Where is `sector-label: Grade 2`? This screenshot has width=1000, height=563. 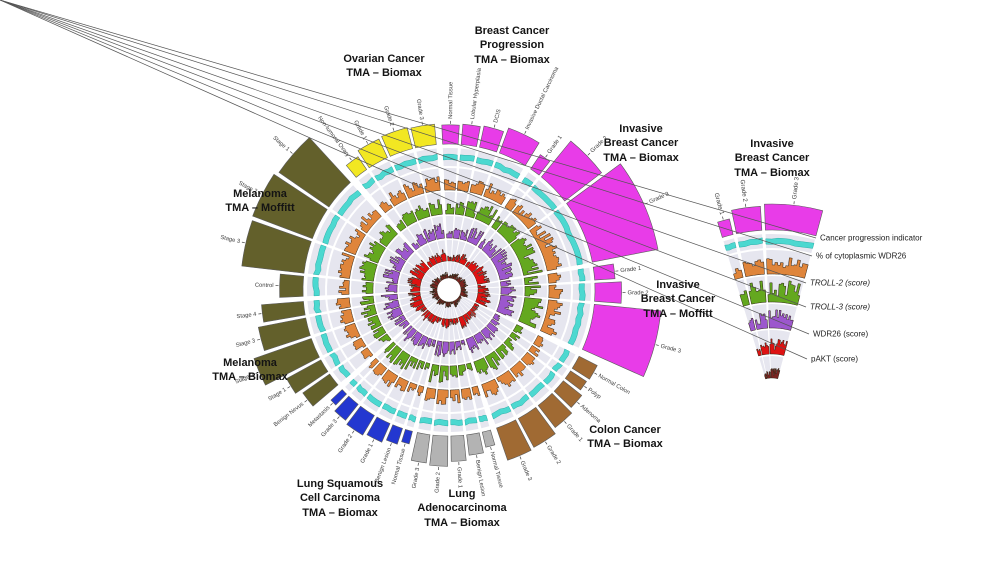 sector-label: Grade 2 is located at coordinates (638, 293).